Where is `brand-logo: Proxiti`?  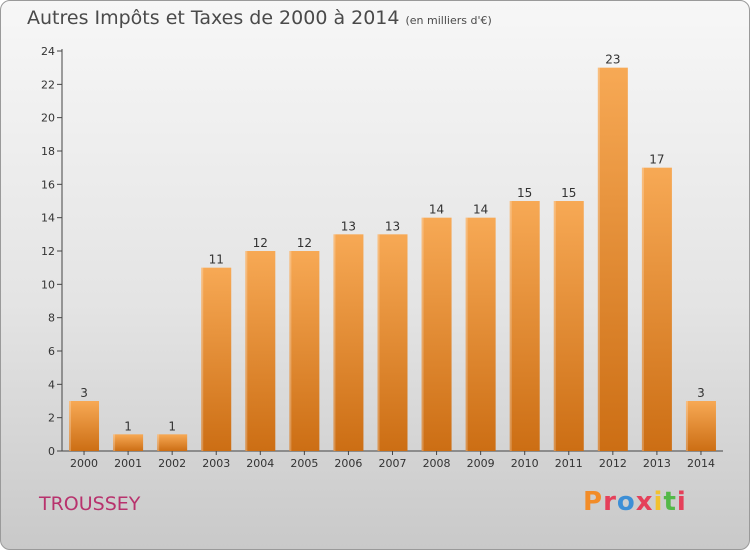
brand-logo: Proxiti is located at coordinates (635, 502).